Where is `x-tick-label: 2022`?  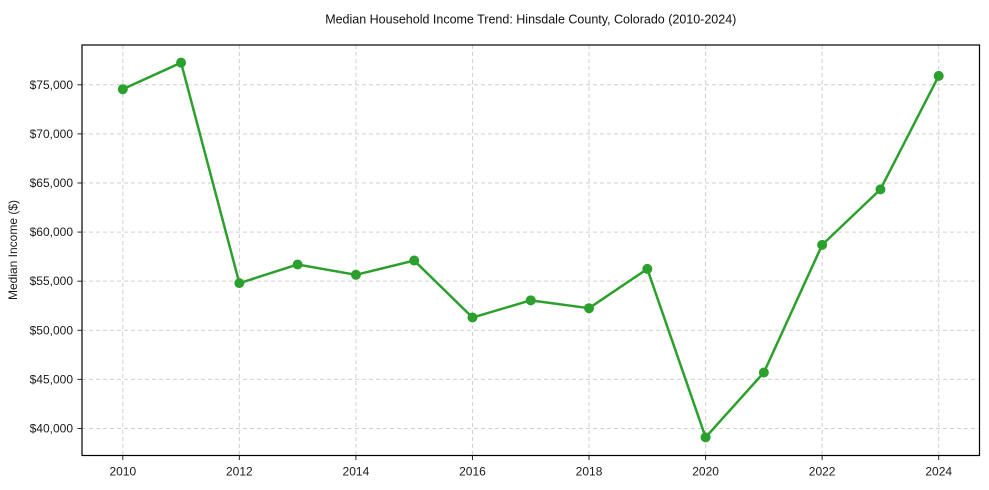
x-tick-label: 2022 is located at coordinates (822, 472).